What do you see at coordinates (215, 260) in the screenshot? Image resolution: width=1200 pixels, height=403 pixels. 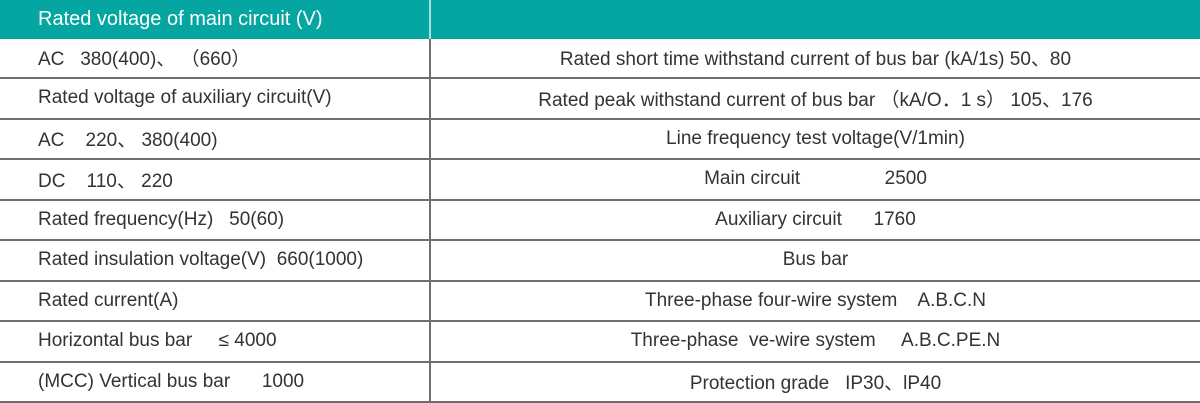 I see `spec-cell-left: Rated insulation voltage(V) 660(1000)` at bounding box center [215, 260].